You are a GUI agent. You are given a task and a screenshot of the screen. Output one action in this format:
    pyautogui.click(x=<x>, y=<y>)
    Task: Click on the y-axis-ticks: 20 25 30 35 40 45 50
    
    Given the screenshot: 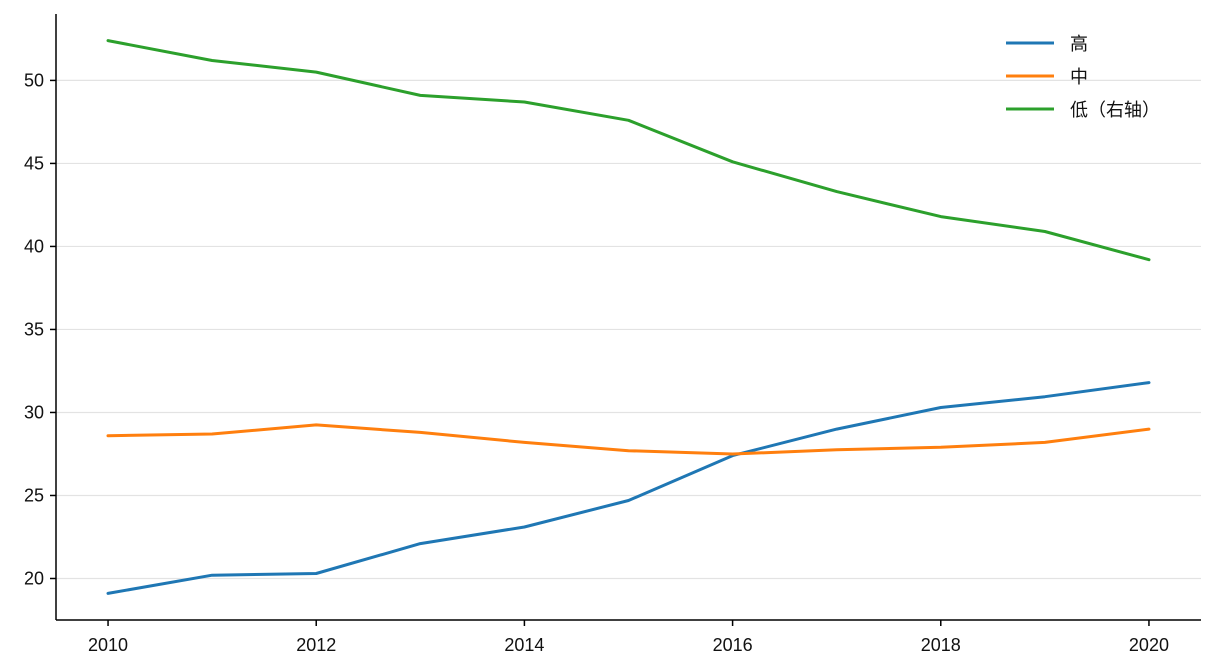 What is the action you would take?
    pyautogui.click(x=40, y=329)
    